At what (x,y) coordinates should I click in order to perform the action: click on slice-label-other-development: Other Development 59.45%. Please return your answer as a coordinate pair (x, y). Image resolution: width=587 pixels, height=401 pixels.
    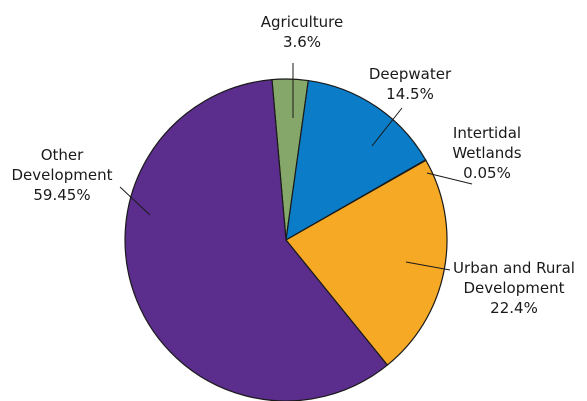
    Looking at the image, I should click on (62, 175).